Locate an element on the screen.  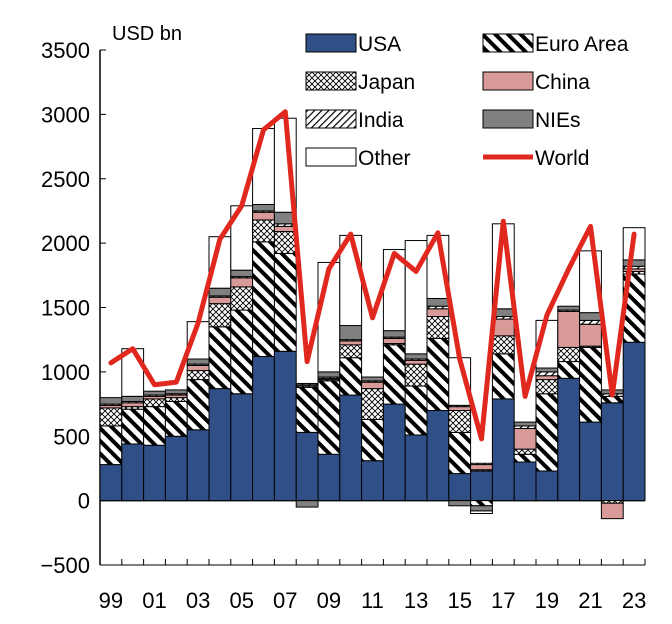
x-tick-label: 11 is located at coordinates (372, 600).